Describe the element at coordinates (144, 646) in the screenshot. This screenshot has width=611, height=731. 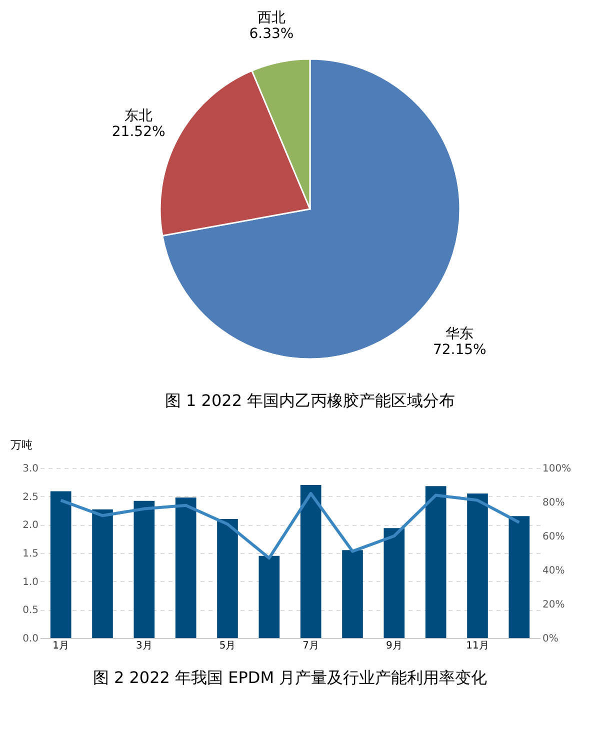
I see `x-tick-label: 3月` at that location.